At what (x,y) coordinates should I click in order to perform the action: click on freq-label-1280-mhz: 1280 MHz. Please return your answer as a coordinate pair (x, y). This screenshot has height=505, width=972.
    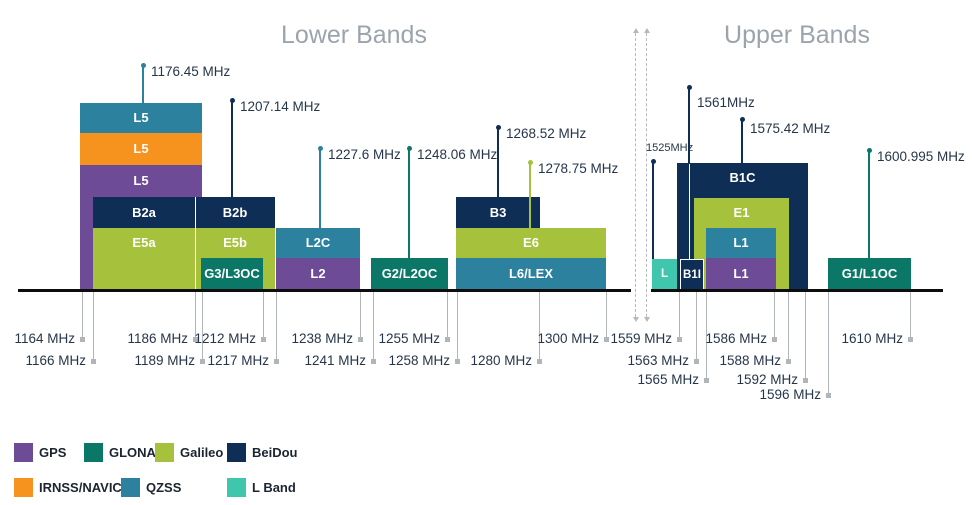
    Looking at the image, I should click on (501, 360).